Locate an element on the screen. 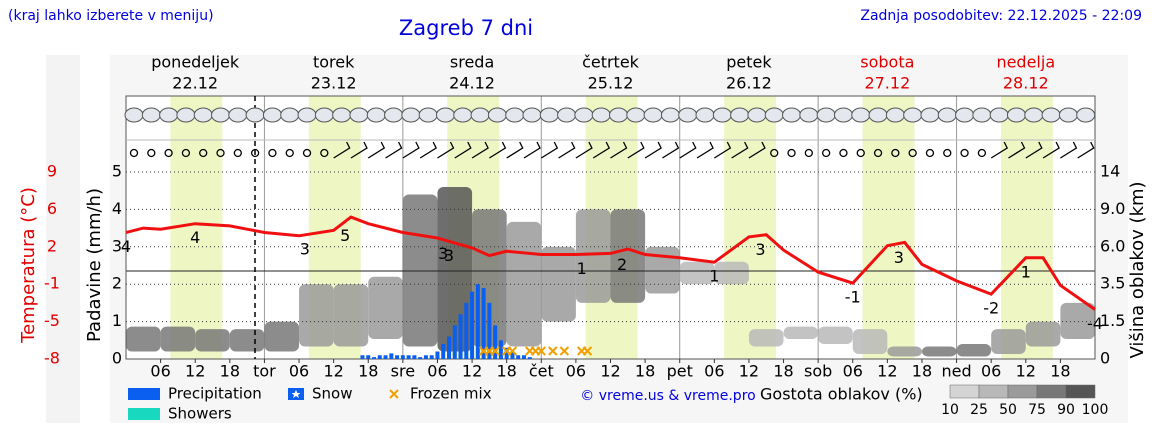  y2-tick-label: 0 is located at coordinates (1105, 358).